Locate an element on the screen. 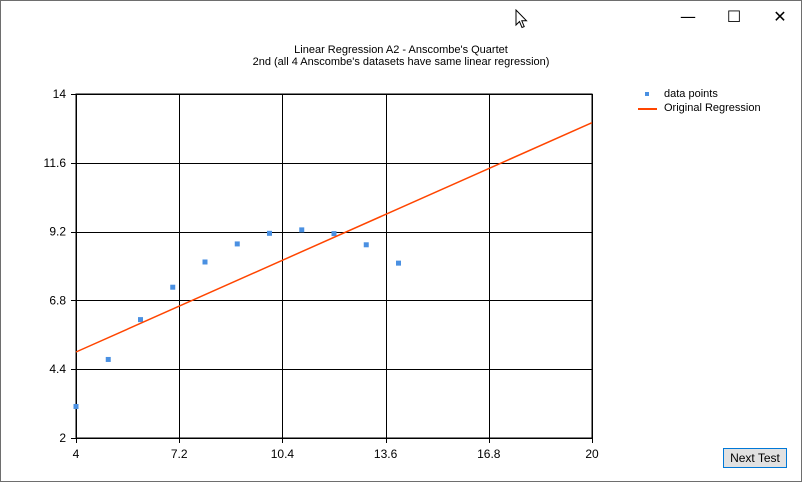 The width and height of the screenshot is (802, 482). x-tick-label: 16.8 is located at coordinates (489, 454).